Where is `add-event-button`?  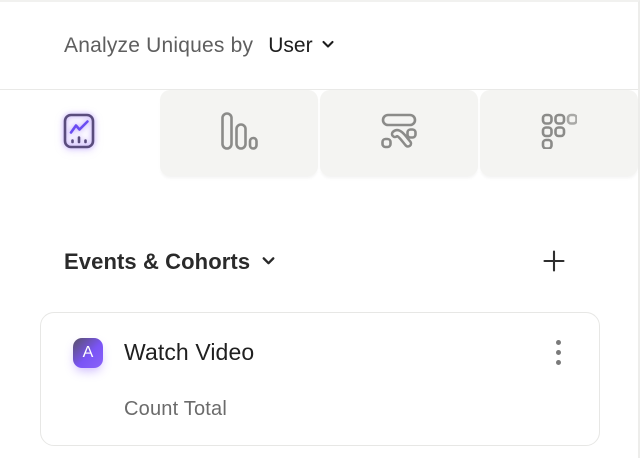 add-event-button is located at coordinates (554, 262).